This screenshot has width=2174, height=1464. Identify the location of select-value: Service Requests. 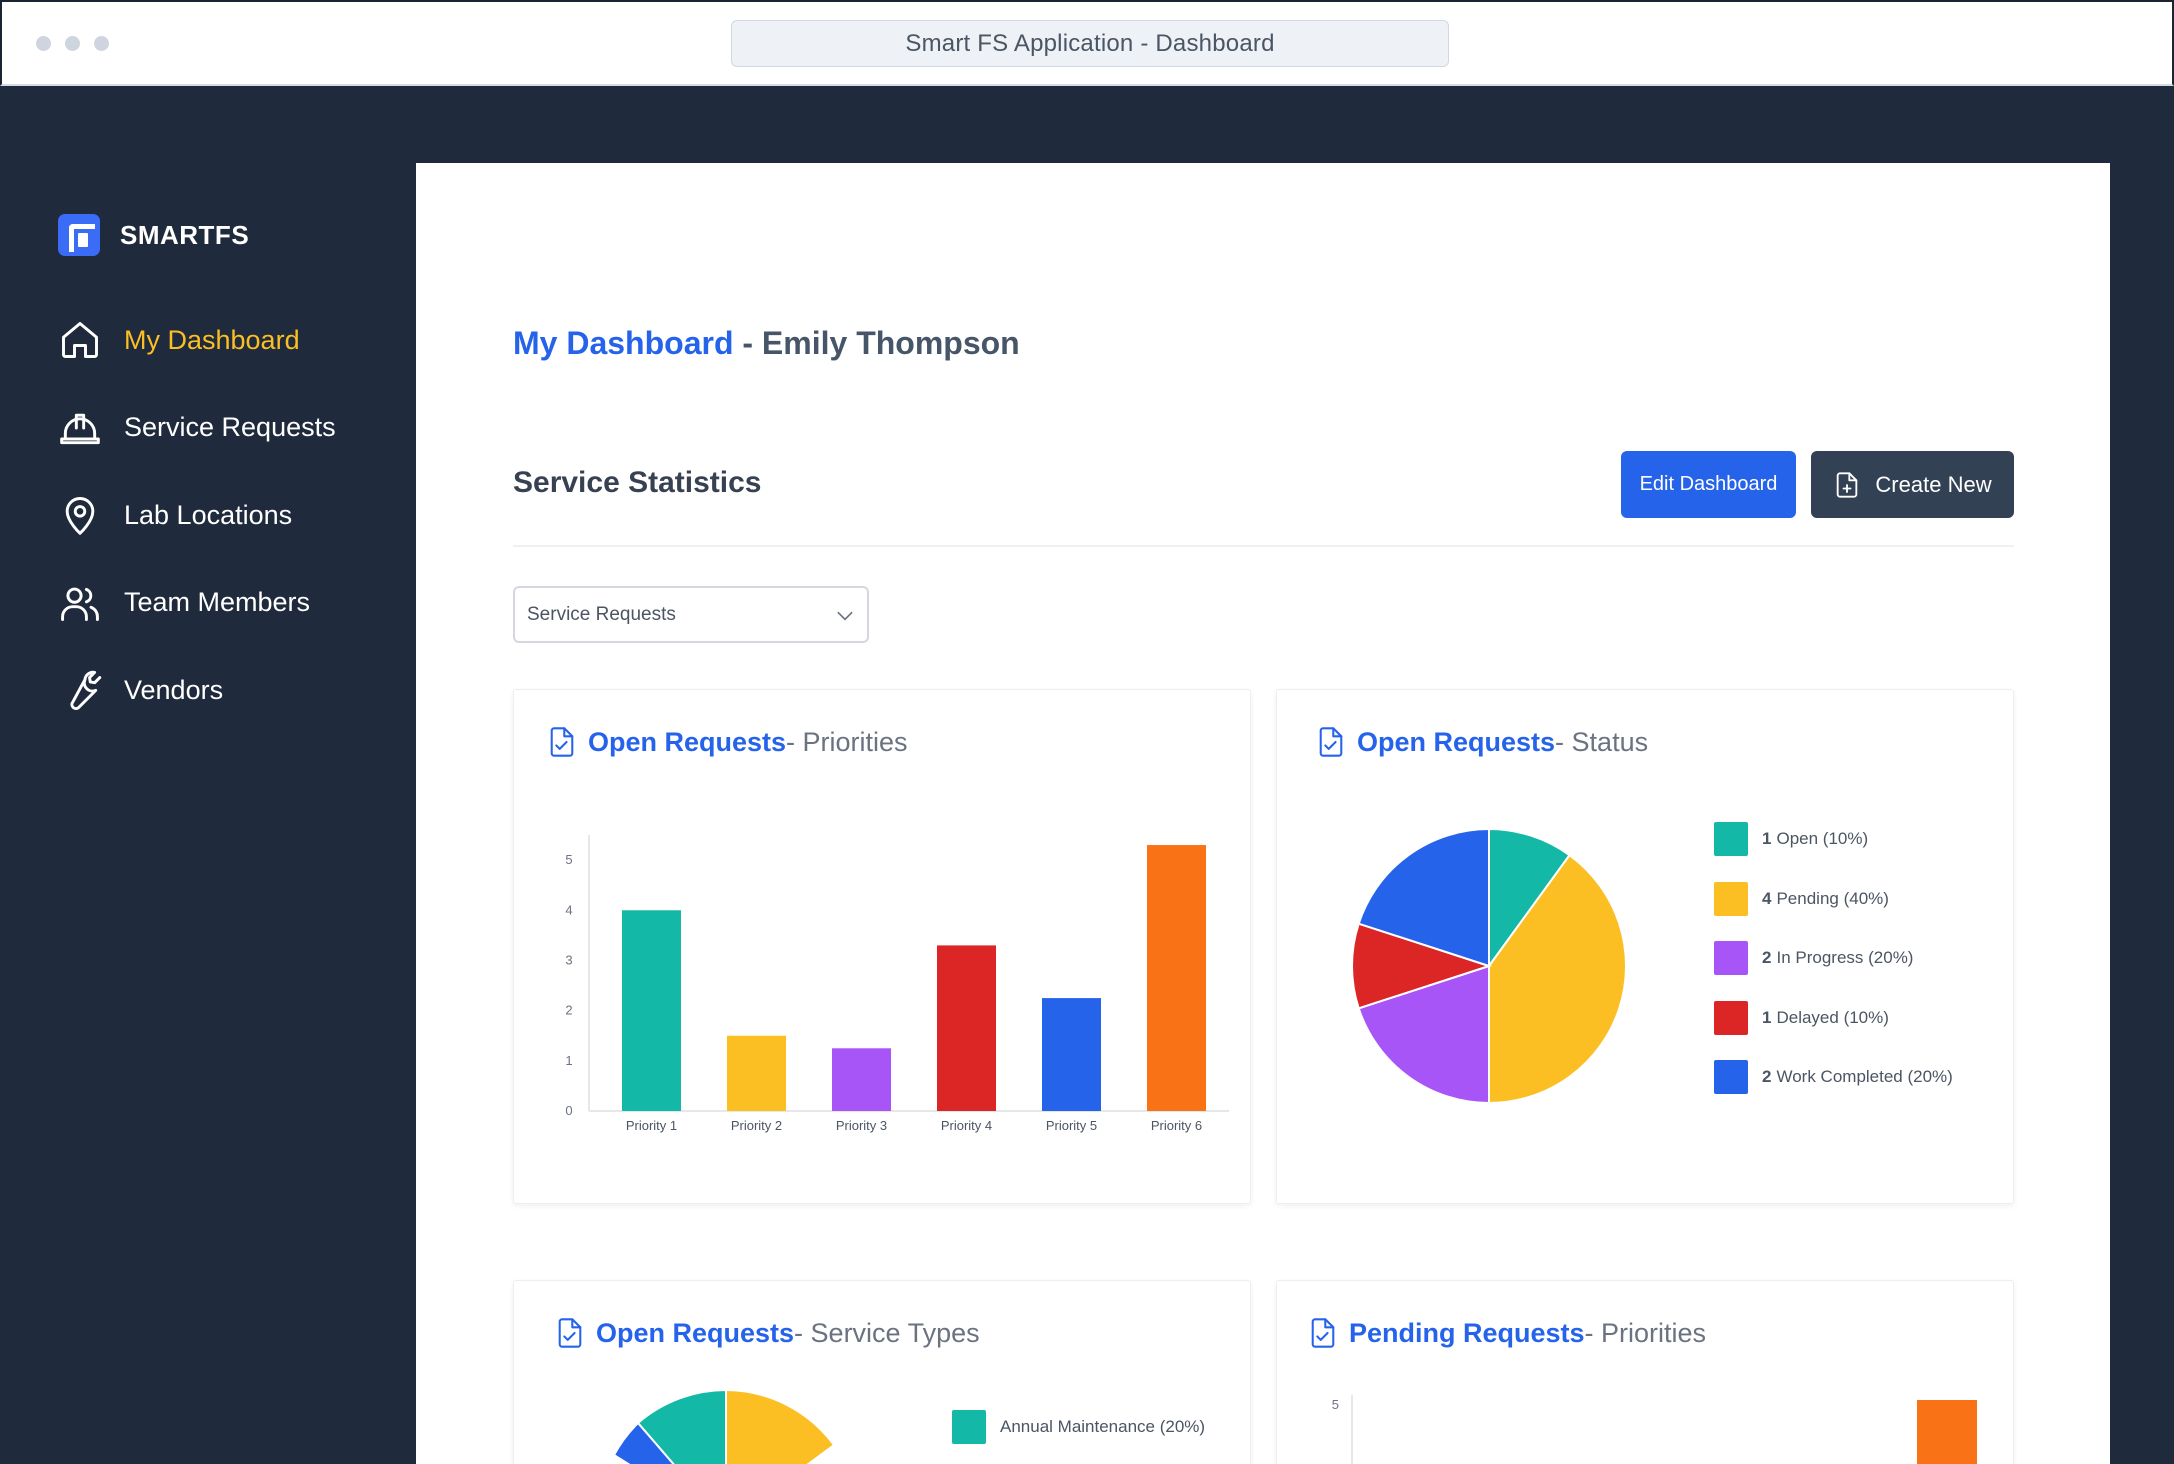
(601, 614).